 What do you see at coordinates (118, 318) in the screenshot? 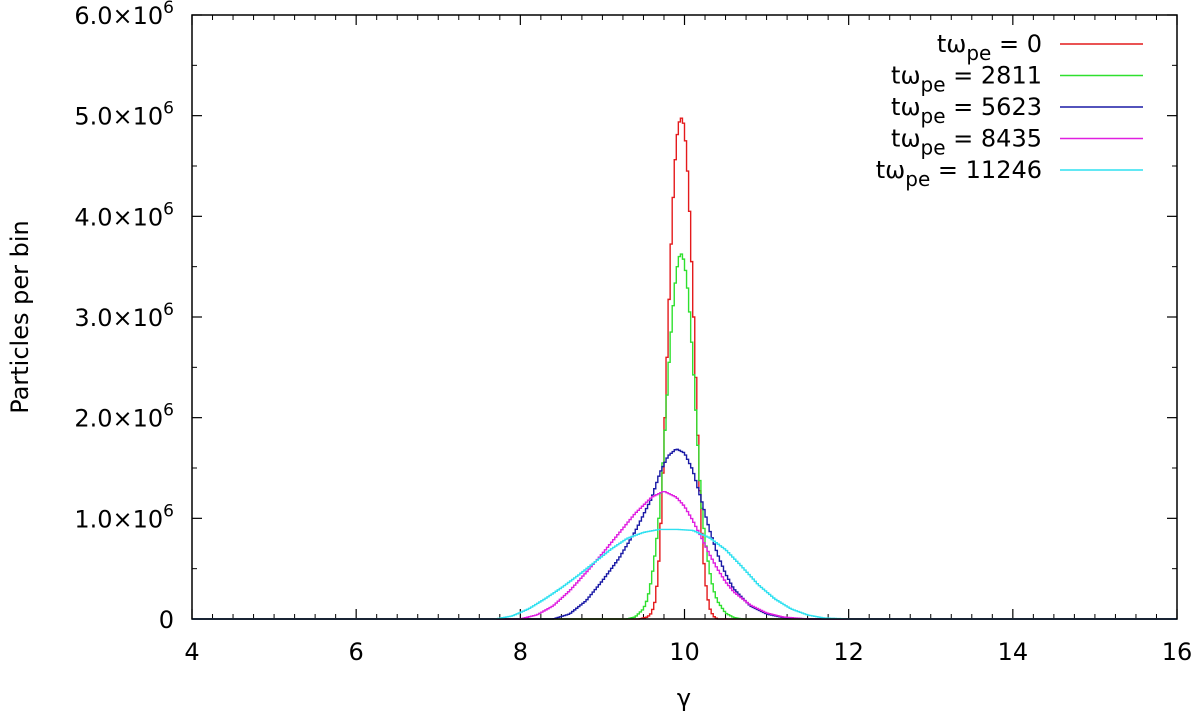
I see `y-tick-mantissa: 3.0×10` at bounding box center [118, 318].